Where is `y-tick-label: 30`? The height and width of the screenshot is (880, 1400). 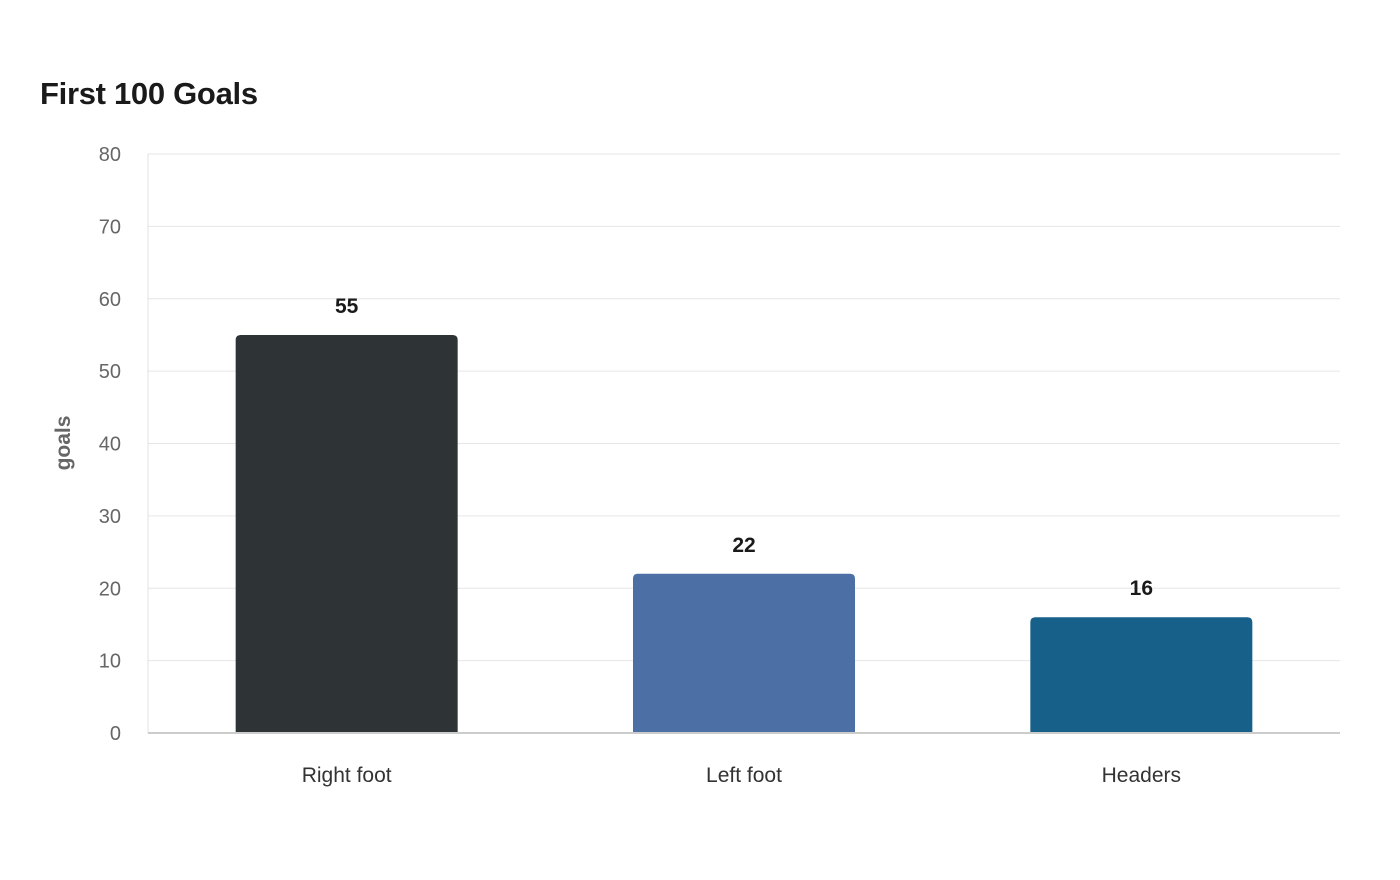
y-tick-label: 30 is located at coordinates (110, 517).